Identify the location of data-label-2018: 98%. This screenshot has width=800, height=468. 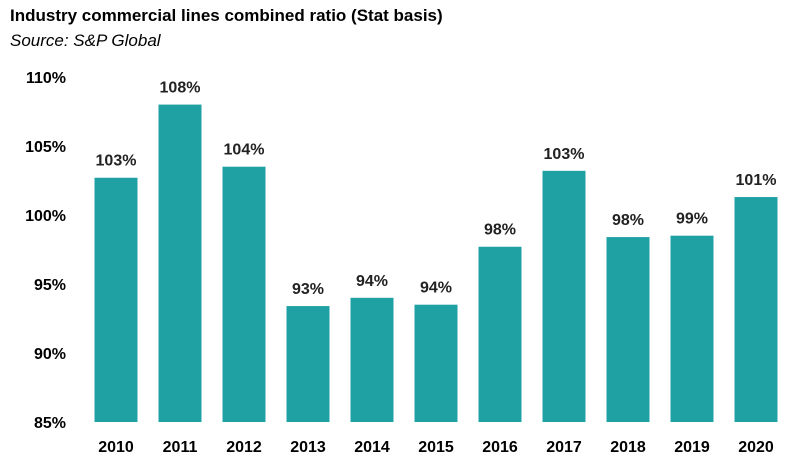
(628, 220).